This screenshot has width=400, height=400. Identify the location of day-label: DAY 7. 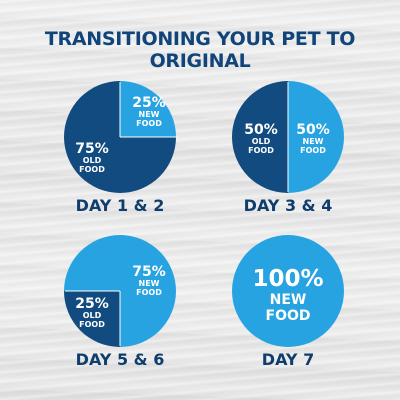
(288, 359).